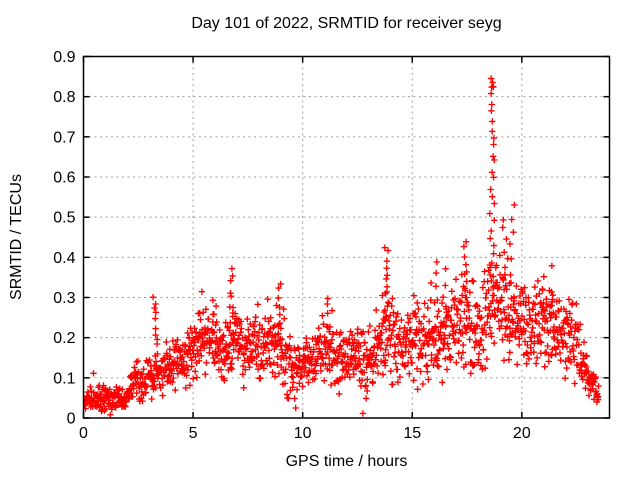 The image size is (640, 480). I want to click on y-tick-label: 0.2, so click(64, 338).